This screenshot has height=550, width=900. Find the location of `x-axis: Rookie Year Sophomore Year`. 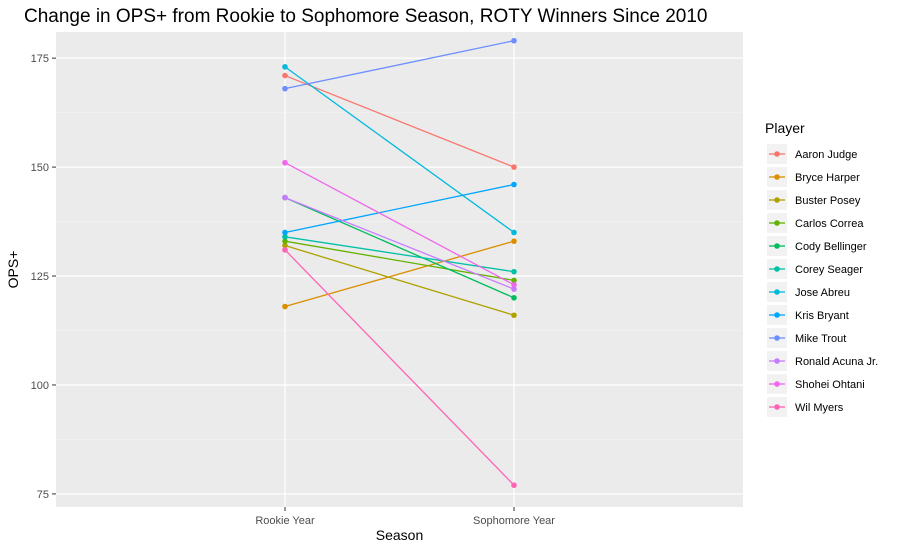

x-axis: Rookie Year Sophomore Year is located at coordinates (405, 517).